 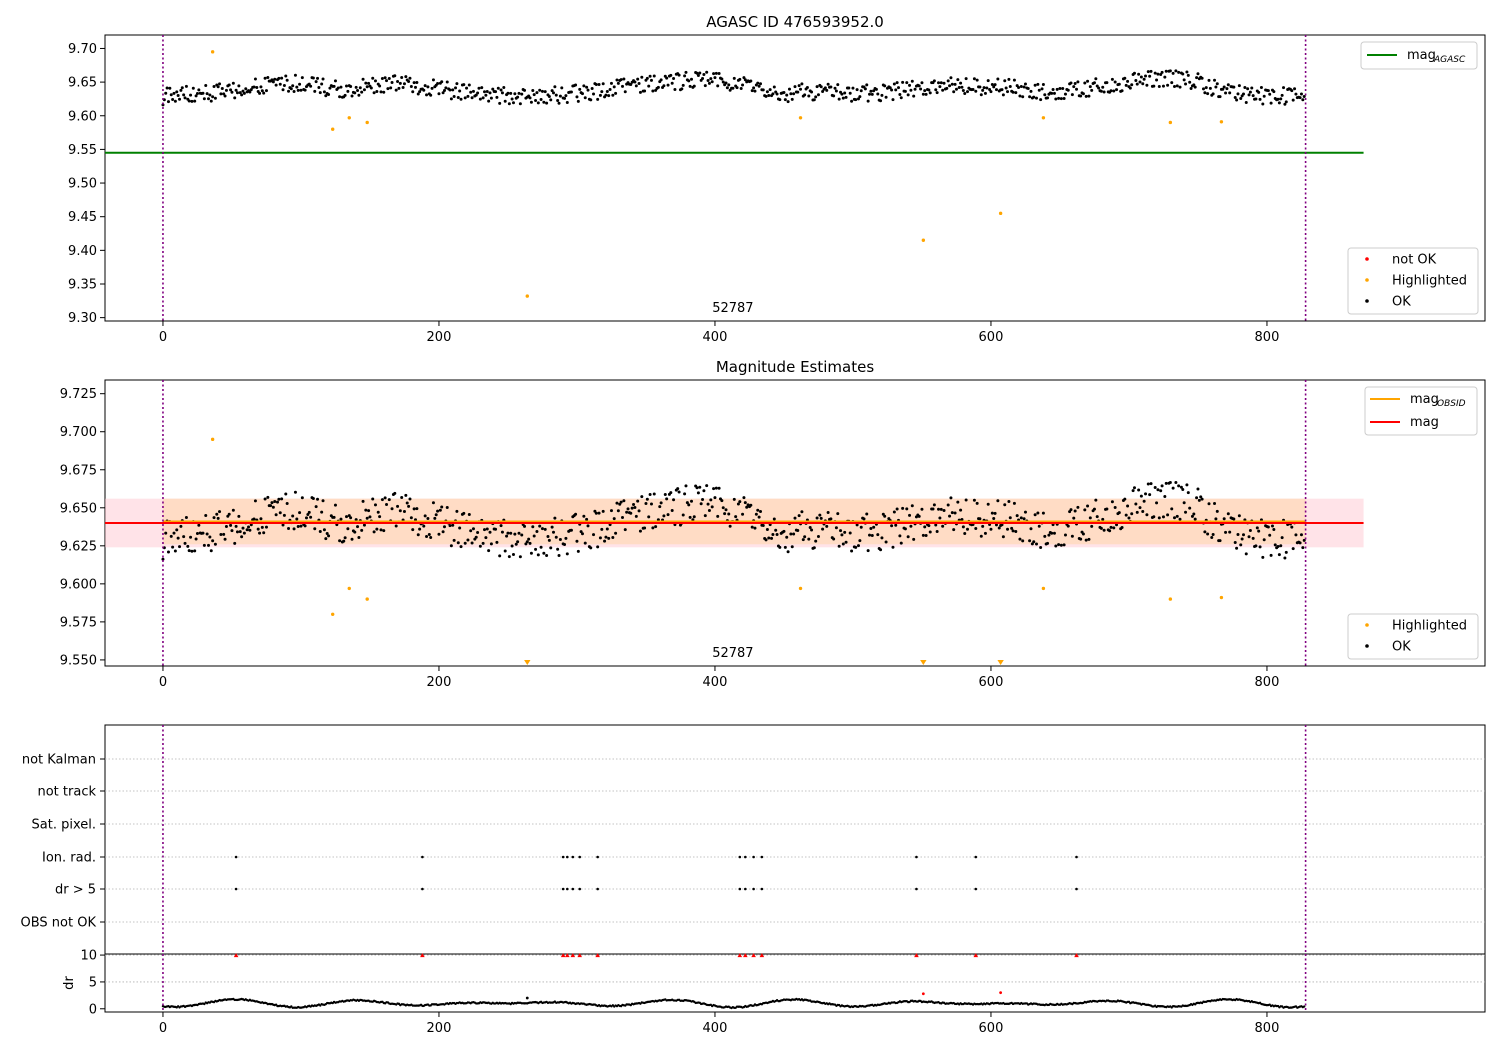 What do you see at coordinates (567, 857) in the screenshot?
I see `flag-point` at bounding box center [567, 857].